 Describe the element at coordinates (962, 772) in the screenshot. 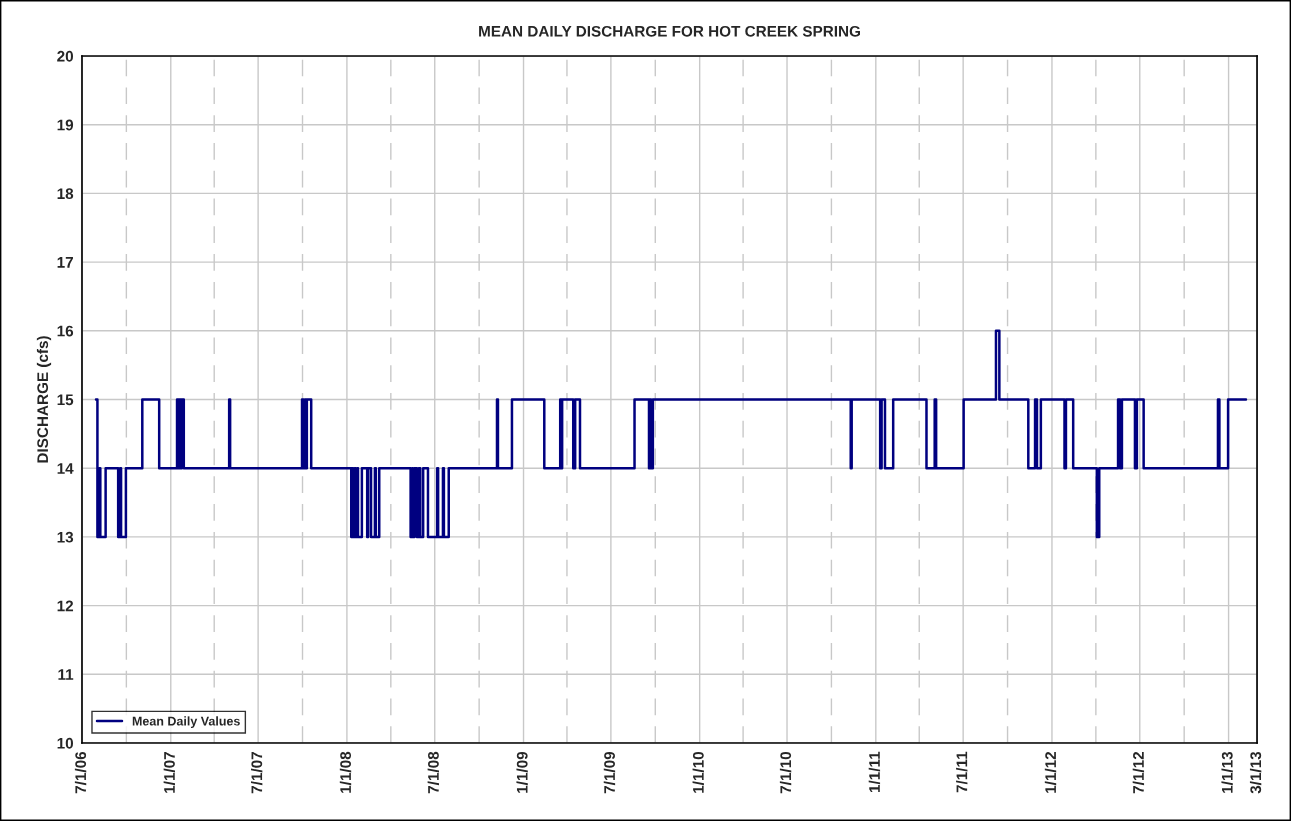

I see `x-tick-label: 7/1/11` at that location.